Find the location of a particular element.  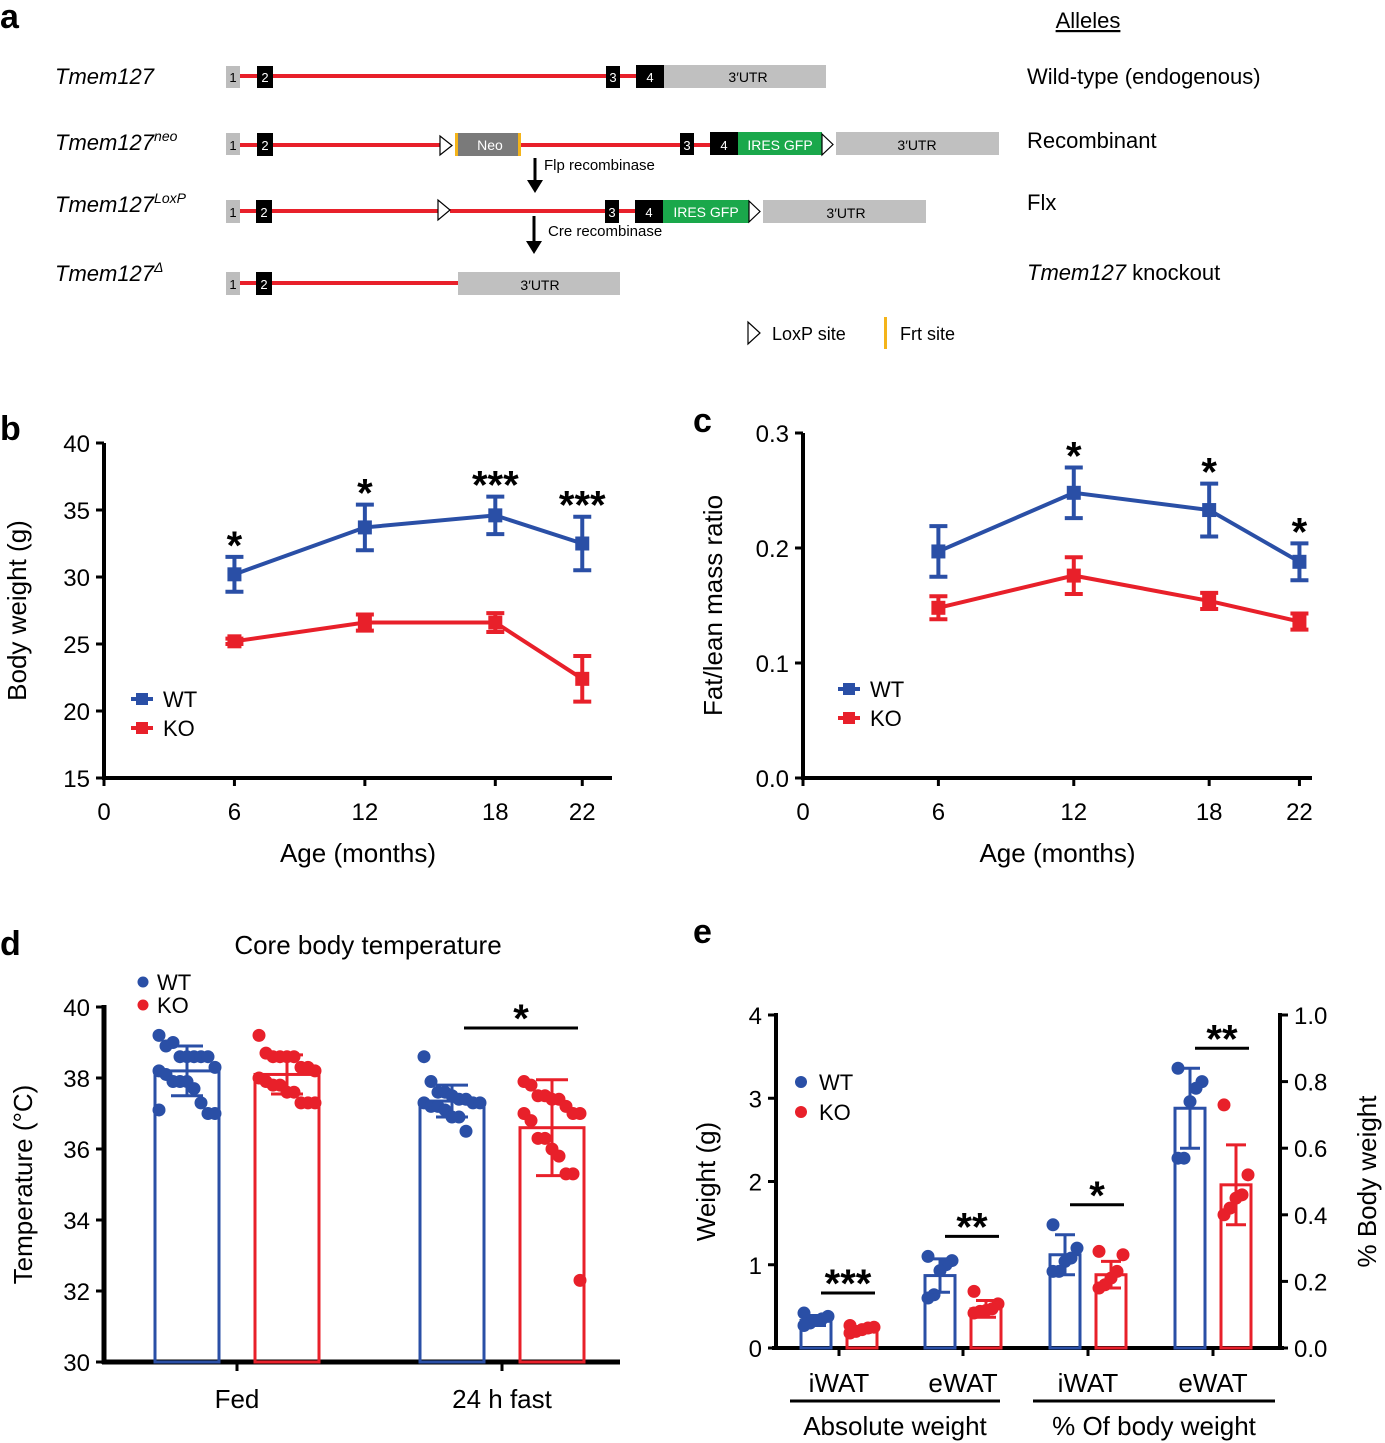

panel-letter-b: b is located at coordinates (10, 429).